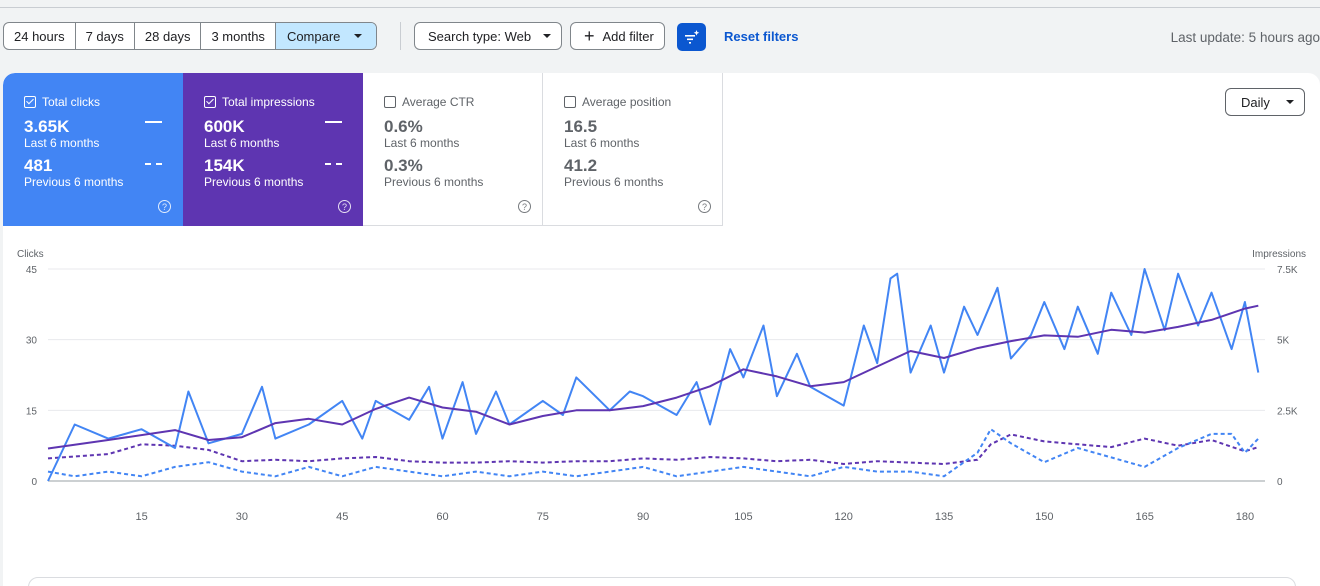  I want to click on bottom-card, so click(662, 581).